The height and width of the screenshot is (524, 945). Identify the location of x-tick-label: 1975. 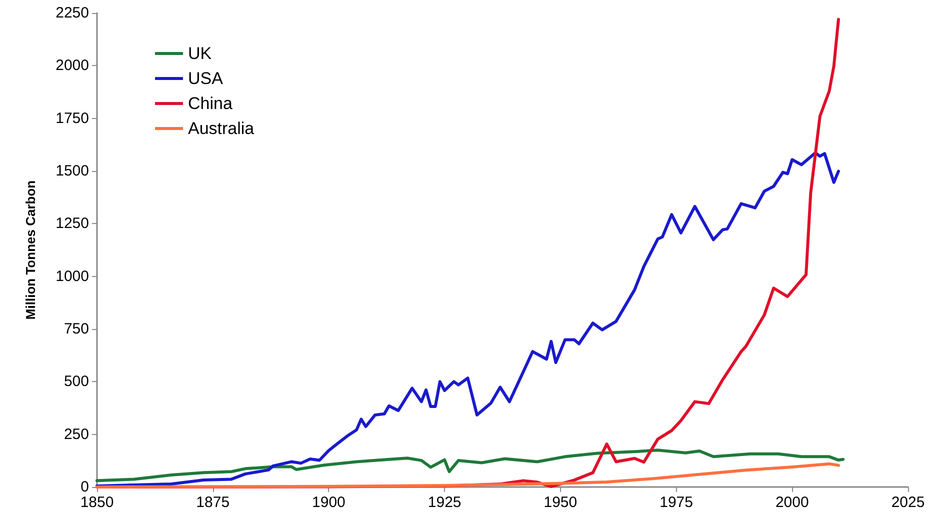
(676, 502).